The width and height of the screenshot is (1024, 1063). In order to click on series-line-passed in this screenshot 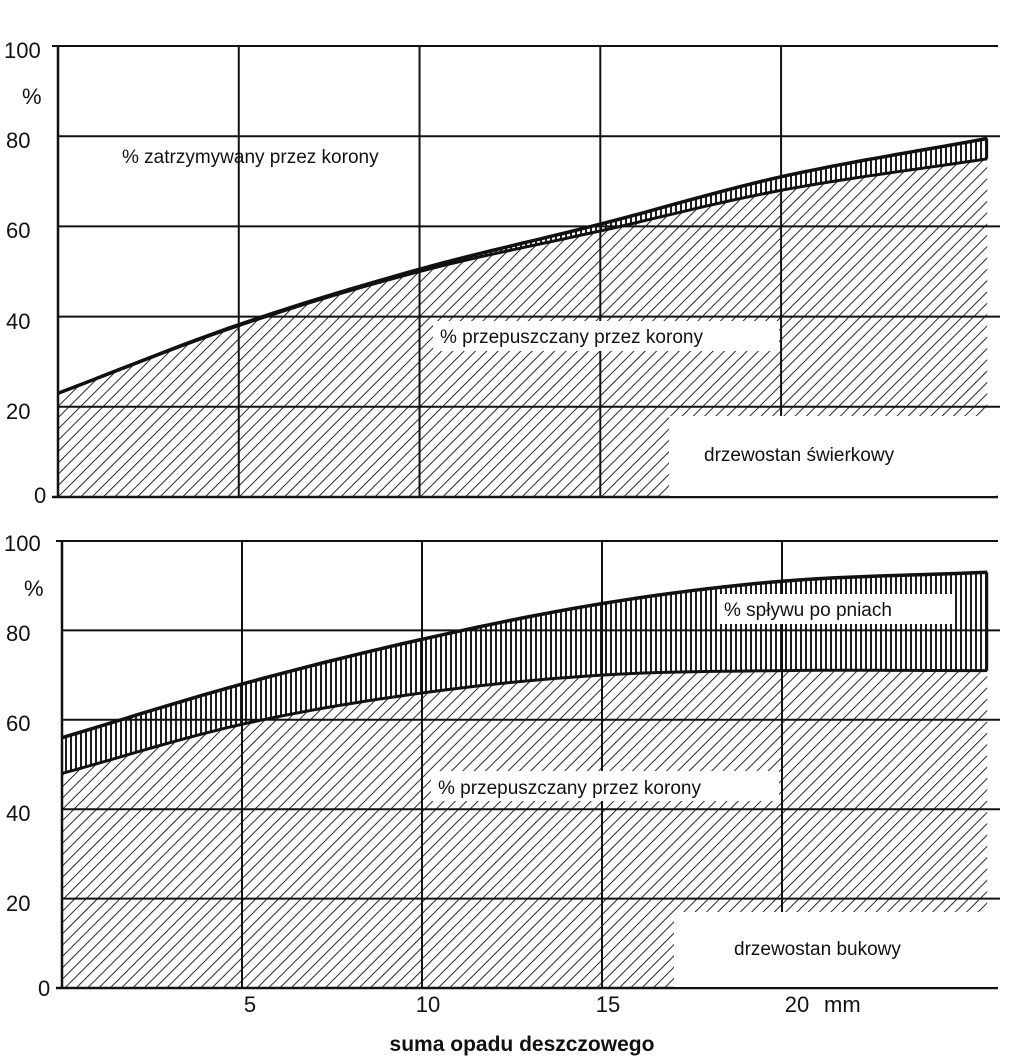, I will do `click(524, 721)`.